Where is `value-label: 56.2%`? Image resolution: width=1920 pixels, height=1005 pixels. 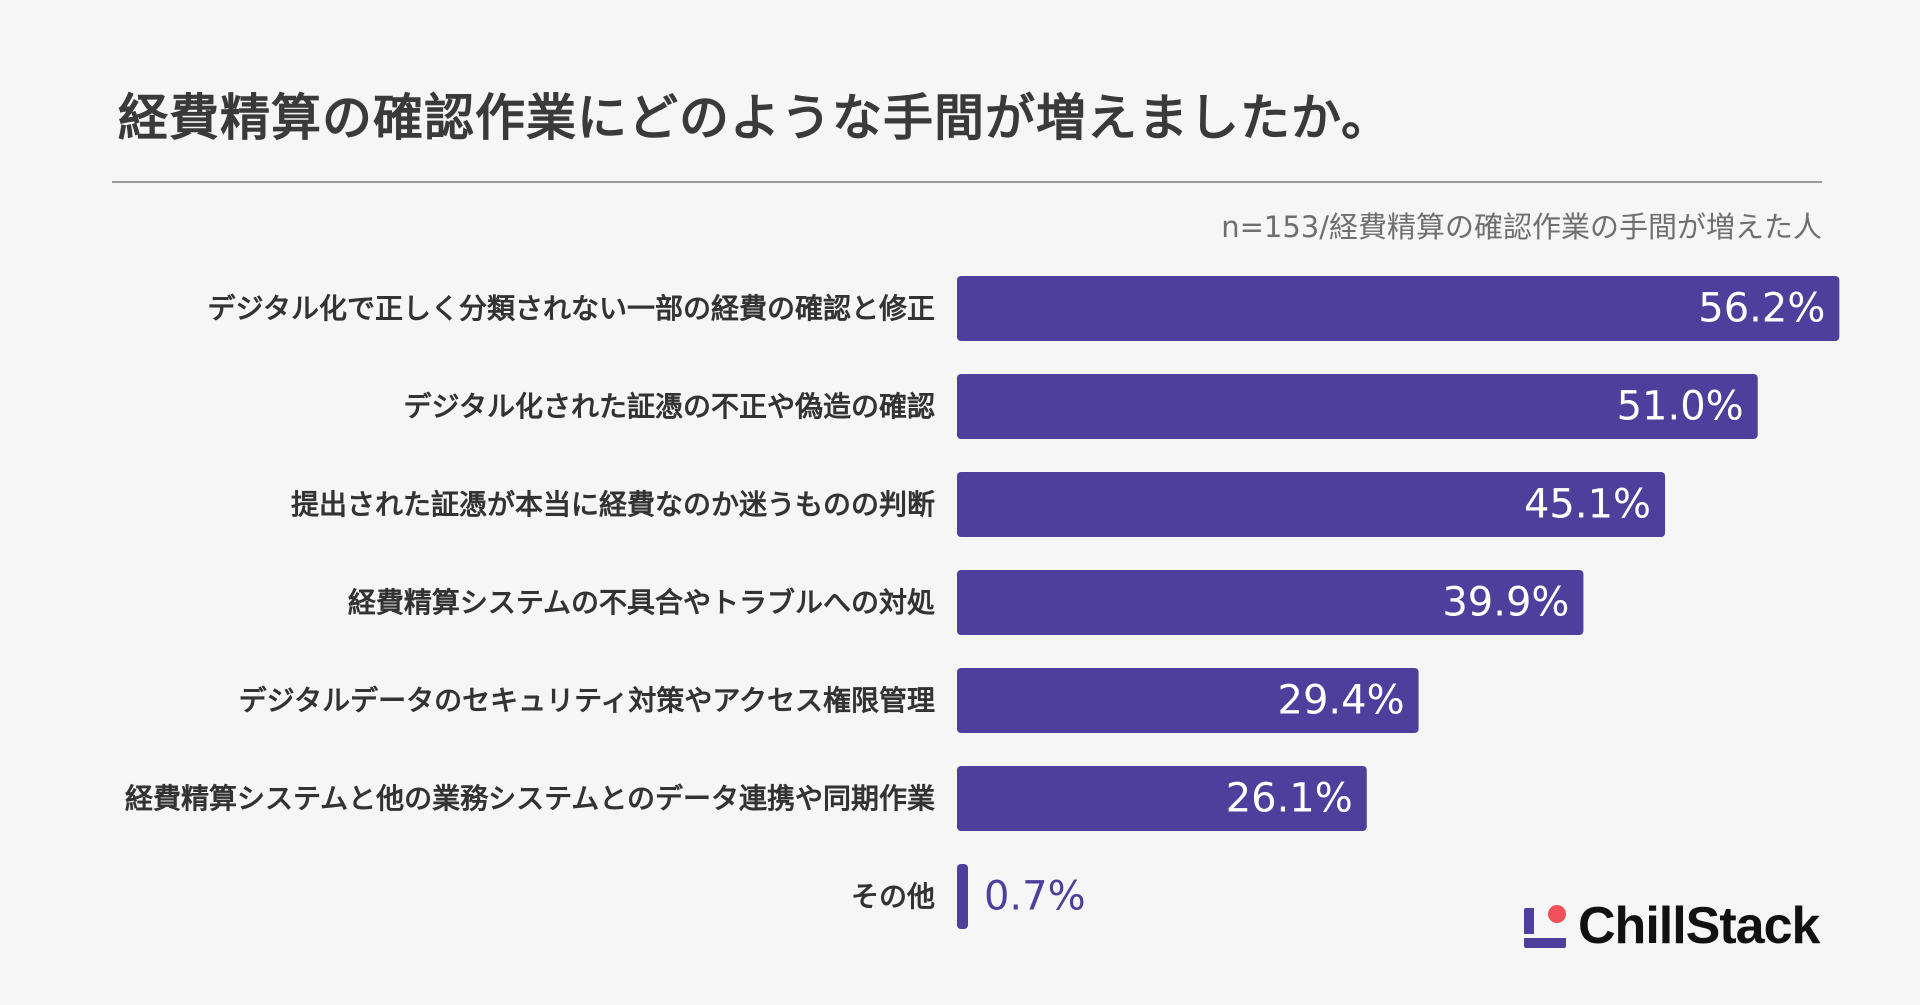 value-label: 56.2% is located at coordinates (1761, 309).